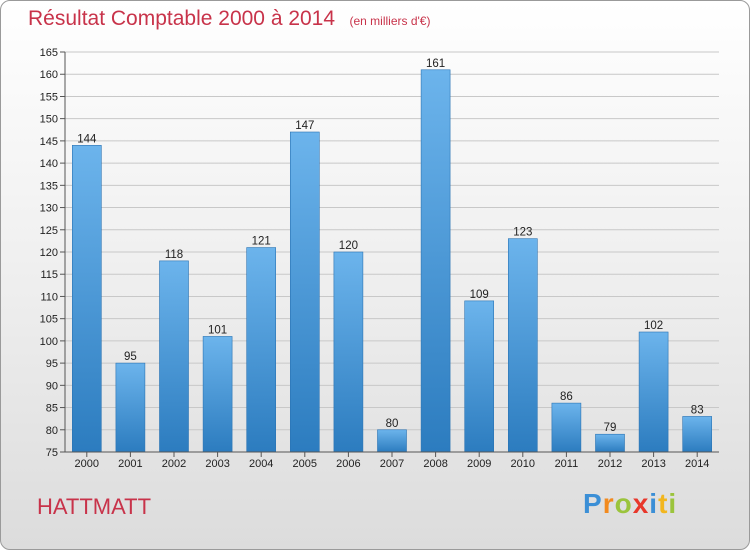 The height and width of the screenshot is (550, 750). Describe the element at coordinates (49, 120) in the screenshot. I see `y-tick-label: 150` at that location.